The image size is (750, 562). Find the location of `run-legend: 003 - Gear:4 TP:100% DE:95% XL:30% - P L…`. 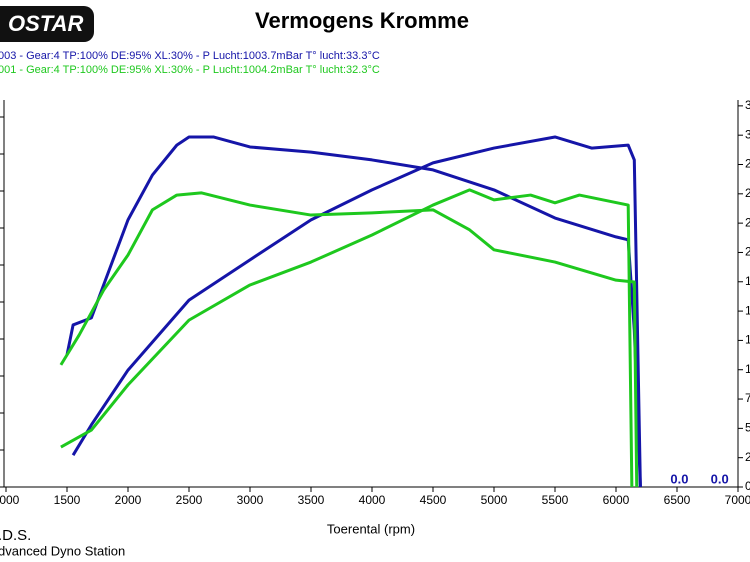

run-legend: 003 - Gear:4 TP:100% DE:95% XL:30% - P L… is located at coordinates (190, 56).